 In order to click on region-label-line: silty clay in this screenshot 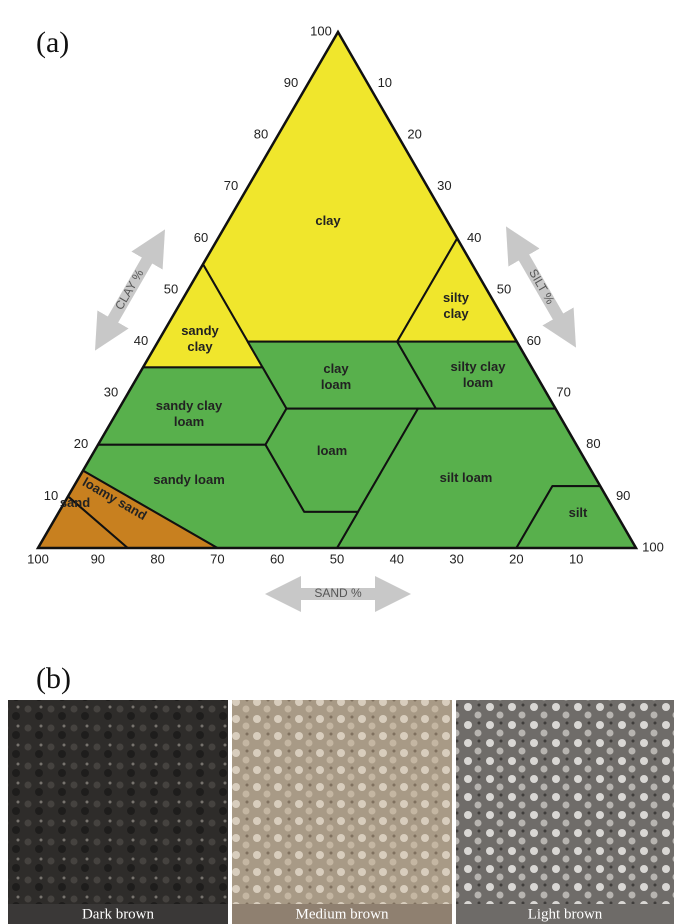, I will do `click(479, 366)`.